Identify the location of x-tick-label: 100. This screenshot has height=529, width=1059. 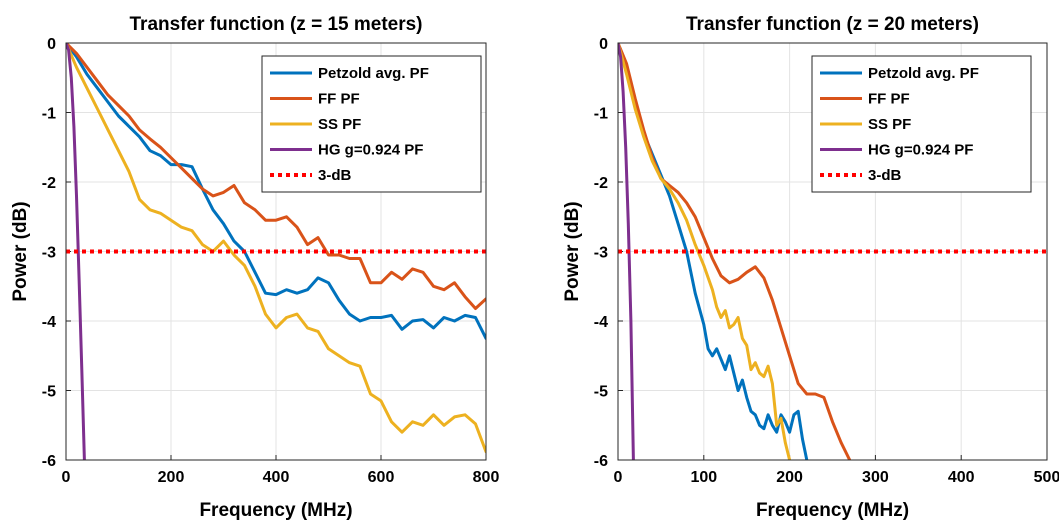
(703, 477).